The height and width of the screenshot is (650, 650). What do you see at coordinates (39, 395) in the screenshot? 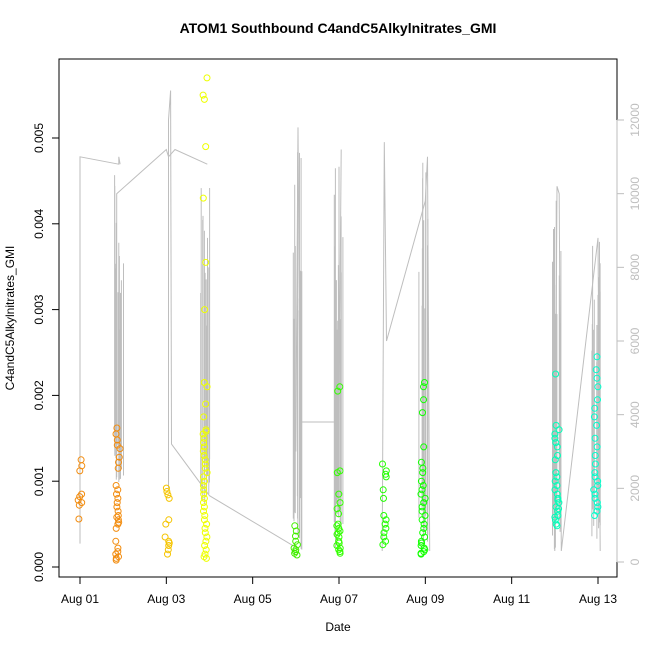
I see `y-tick-label-2: 0.002` at bounding box center [39, 395].